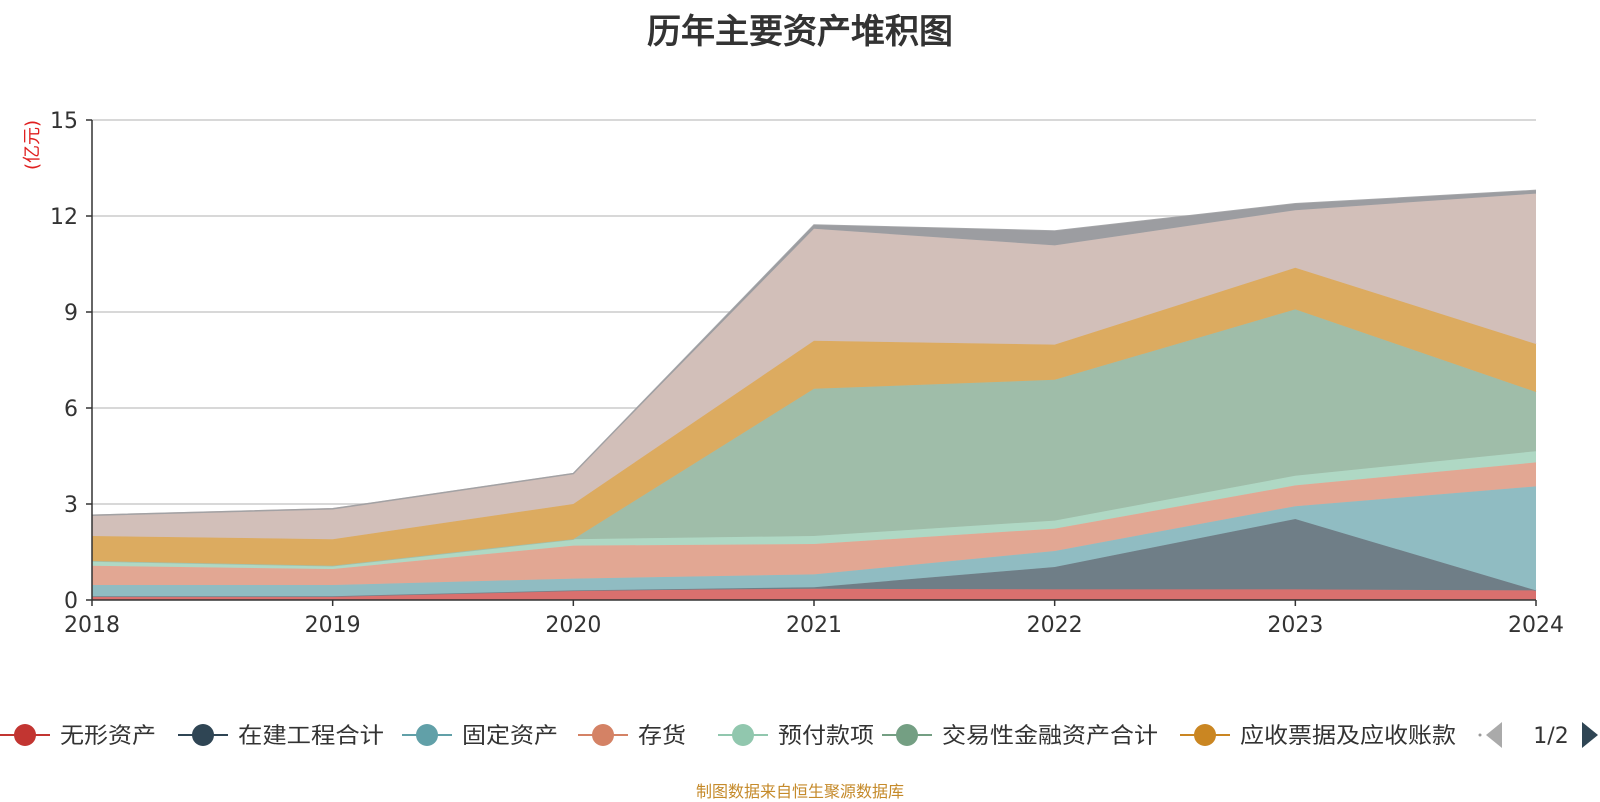  I want to click on legend-item-1: 在建工程合计, so click(281, 736).